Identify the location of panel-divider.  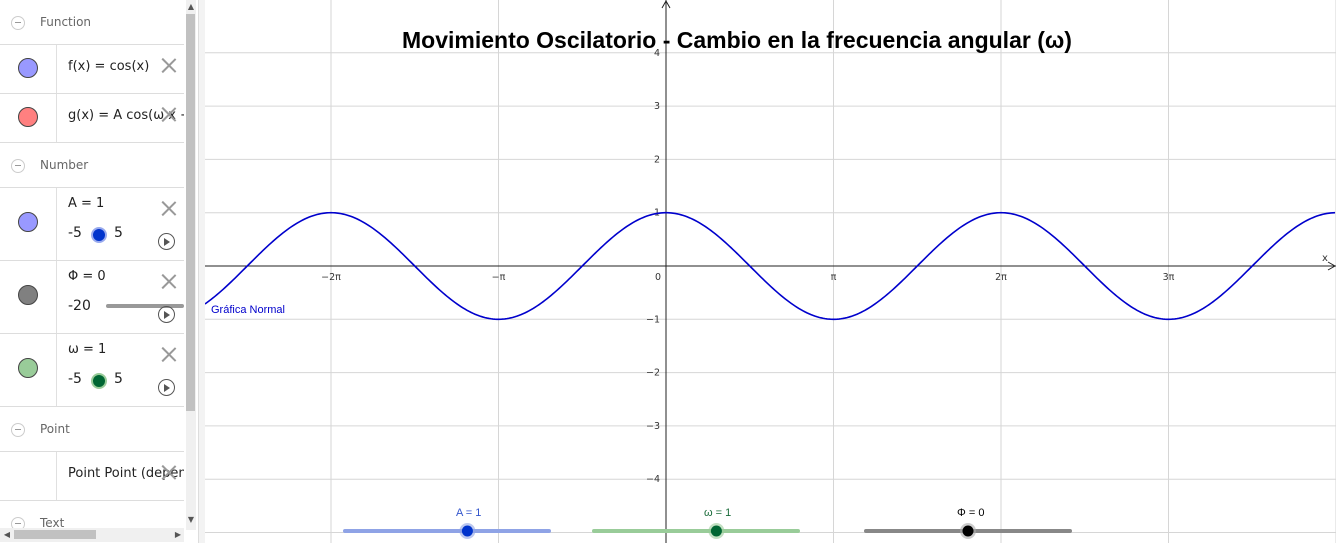
(201, 271).